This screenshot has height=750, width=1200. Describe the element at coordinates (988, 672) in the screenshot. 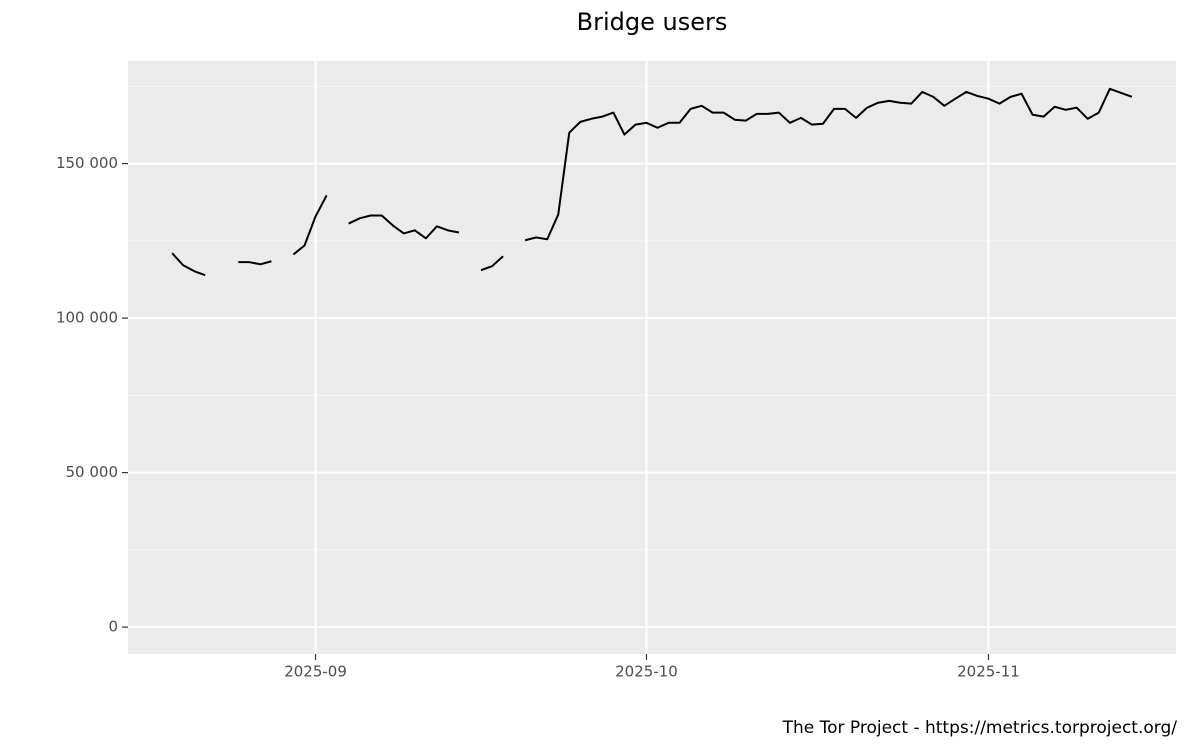

I see `x-tick-label: 2025-11` at that location.